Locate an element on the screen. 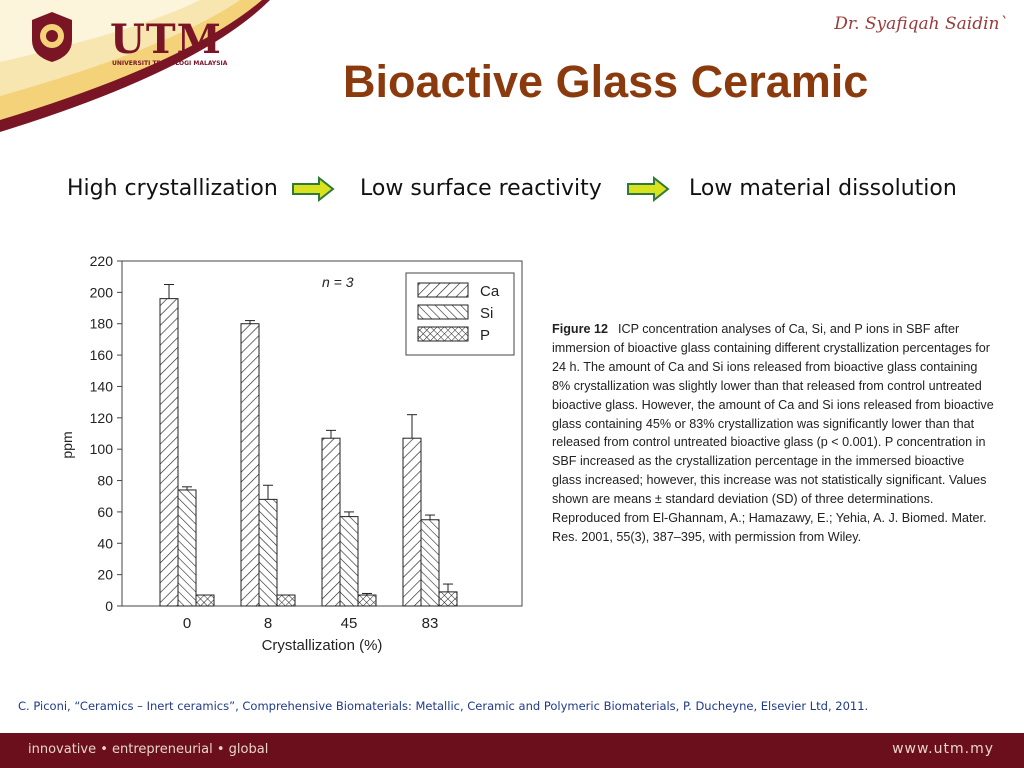  y-tick-label: 100 is located at coordinates (102, 449).